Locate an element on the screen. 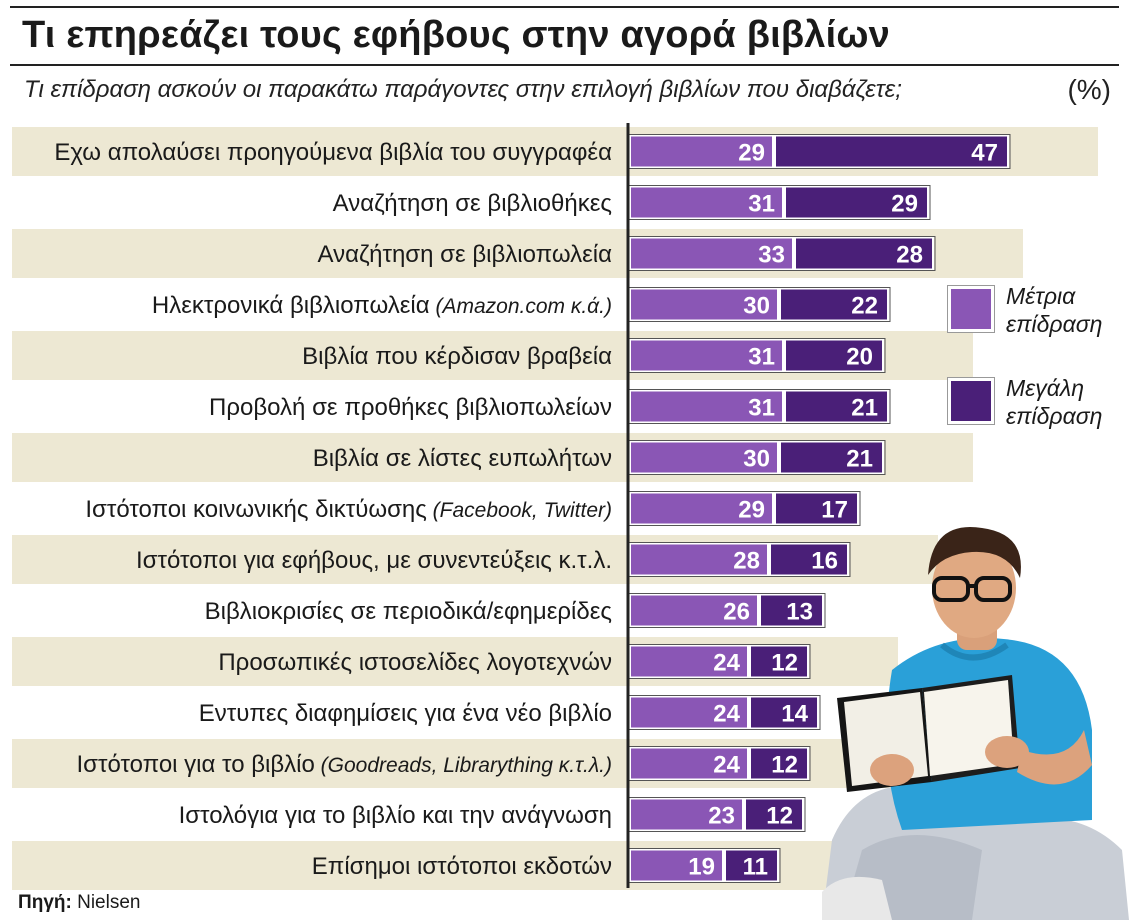  category-label-main: Αναζήτηση σε βιβλιοπωλεία is located at coordinates (465, 254).